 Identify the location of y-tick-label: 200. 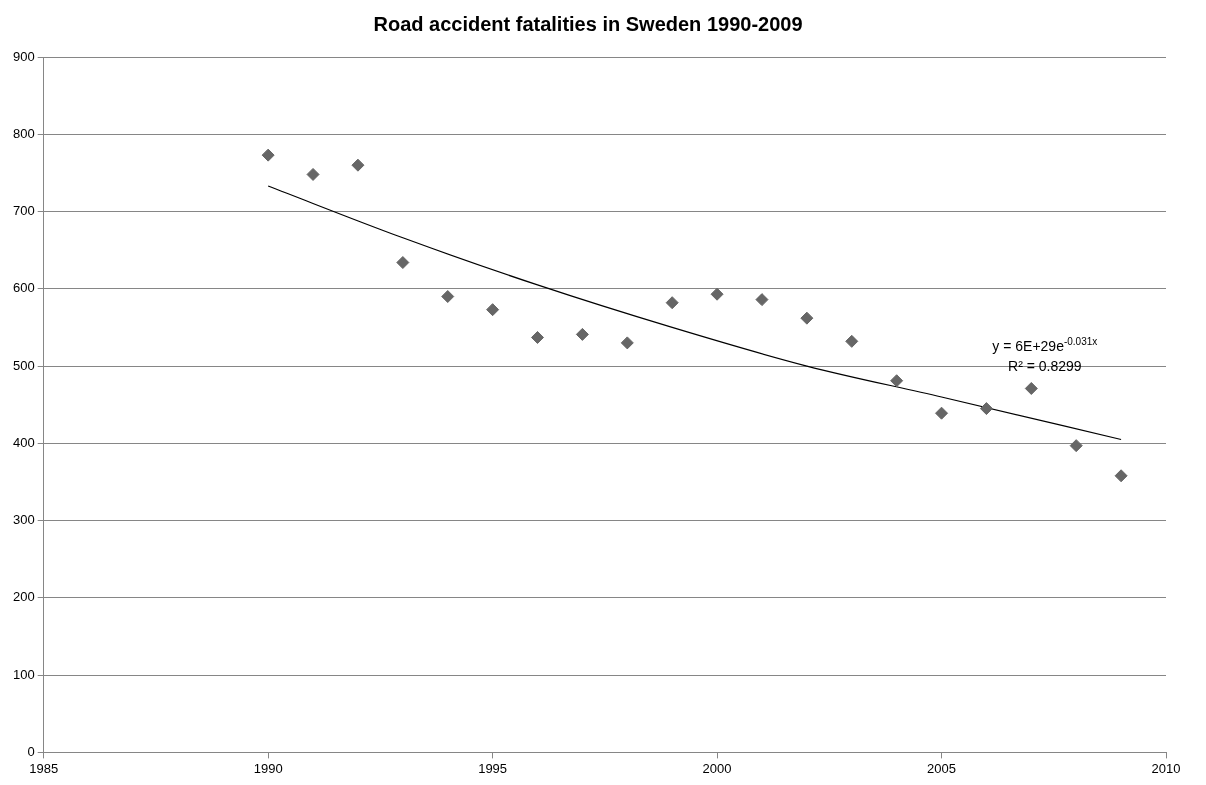
(23, 597).